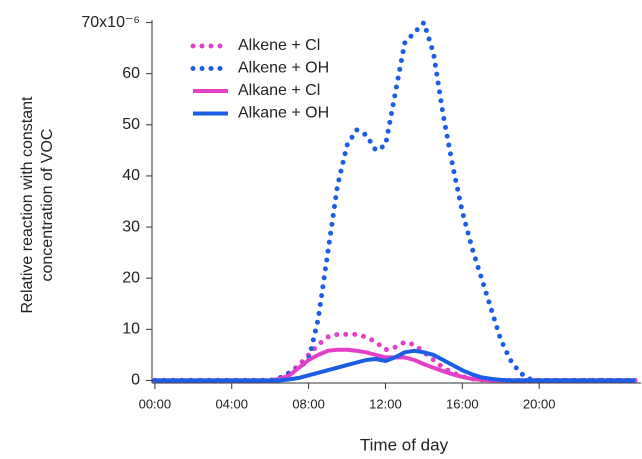 The height and width of the screenshot is (459, 642). I want to click on y-tick-label: 70x10⁻⁶, so click(110, 22).